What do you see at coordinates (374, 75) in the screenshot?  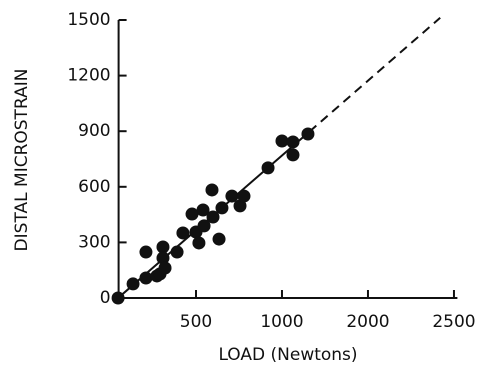 I see `fit-line` at bounding box center [374, 75].